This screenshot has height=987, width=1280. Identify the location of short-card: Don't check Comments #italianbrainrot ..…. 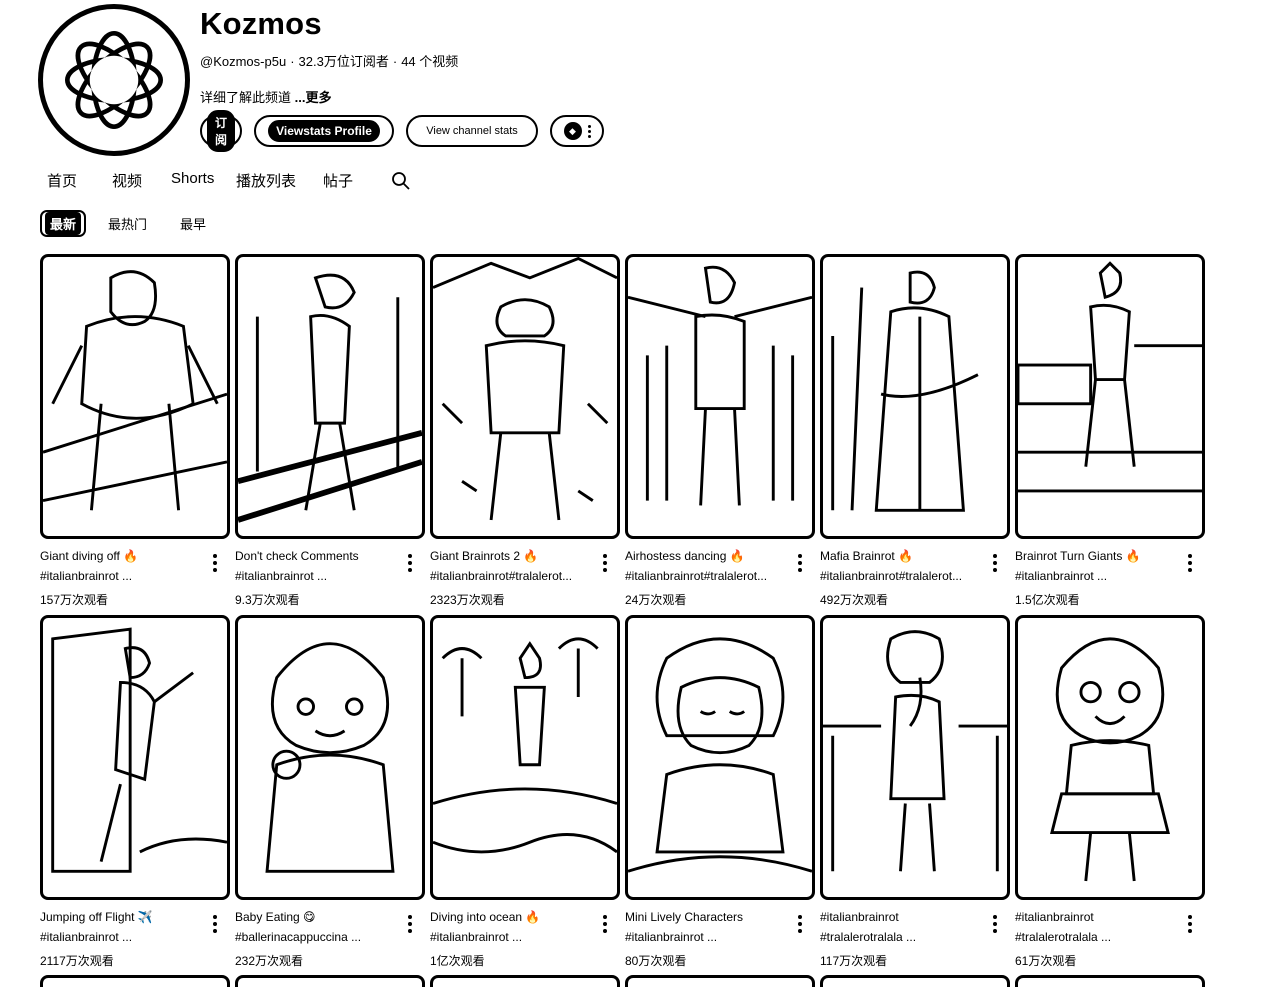
(330, 430).